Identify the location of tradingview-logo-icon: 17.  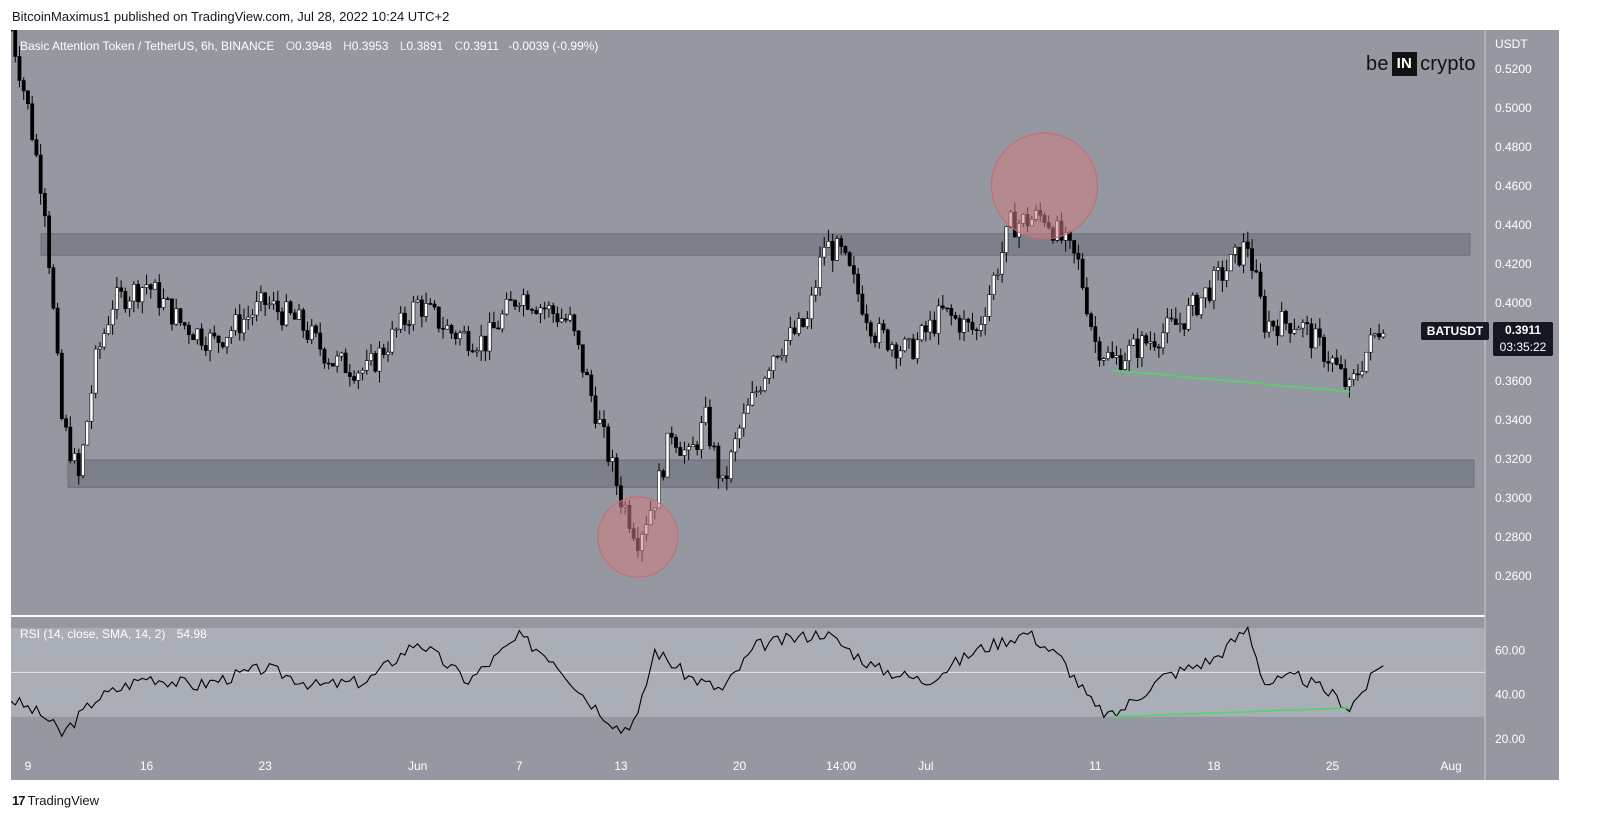
(19, 800).